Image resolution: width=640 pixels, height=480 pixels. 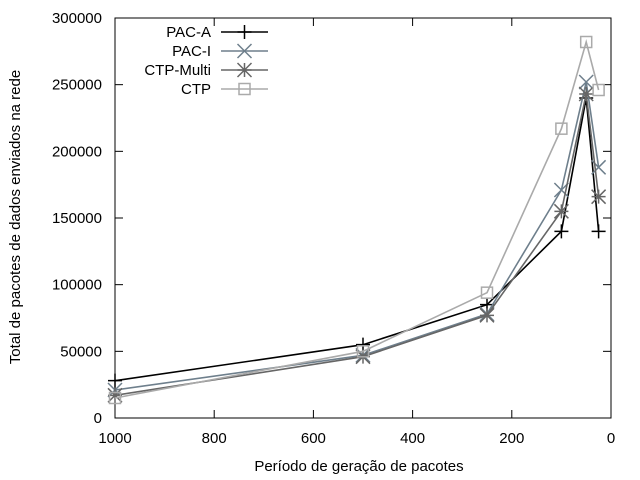 I want to click on x-tick-label: 0, so click(x=611, y=438).